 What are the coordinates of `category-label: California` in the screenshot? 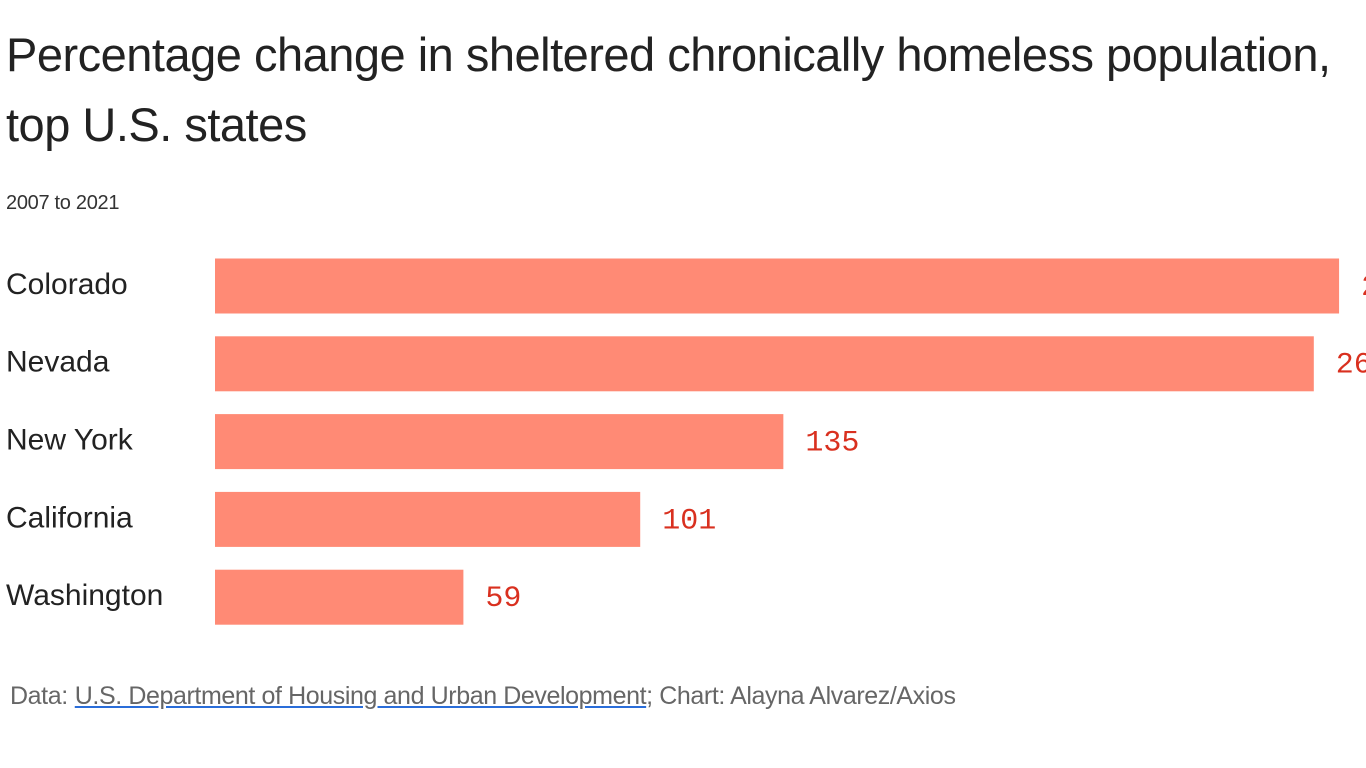 It's located at (69, 517).